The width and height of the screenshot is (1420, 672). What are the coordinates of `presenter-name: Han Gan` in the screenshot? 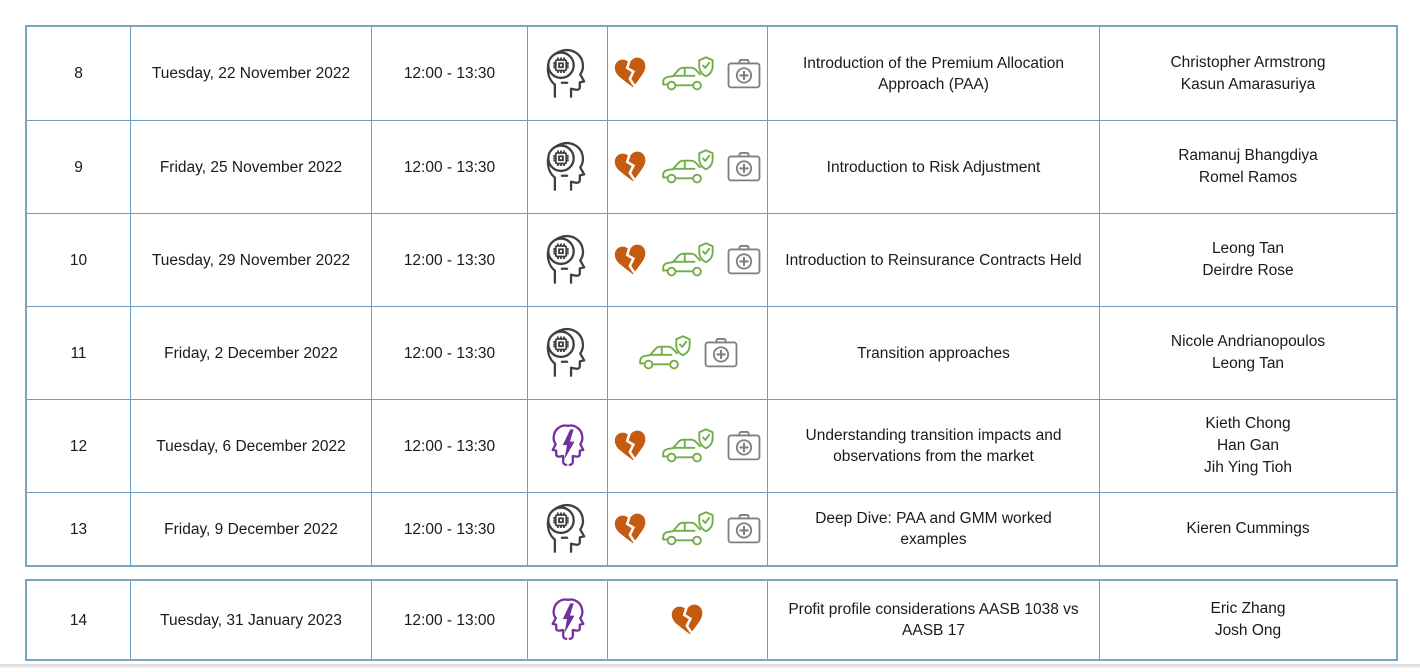 It's located at (1248, 445).